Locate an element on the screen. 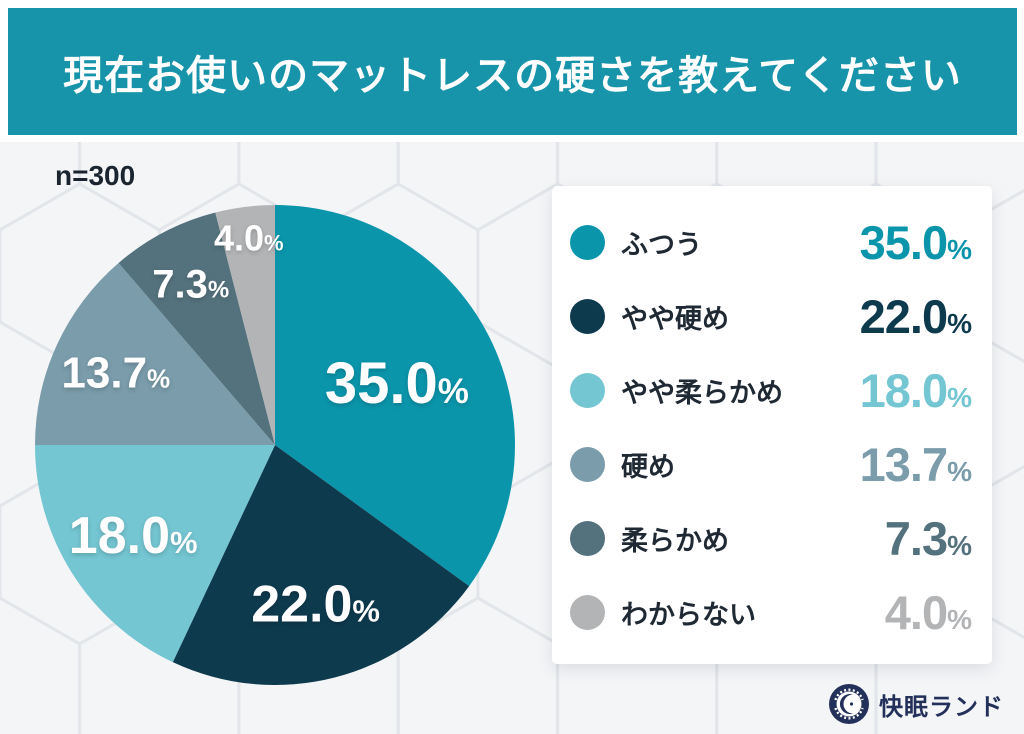  legend-row-2: やや硬め 22.0% is located at coordinates (771, 316).